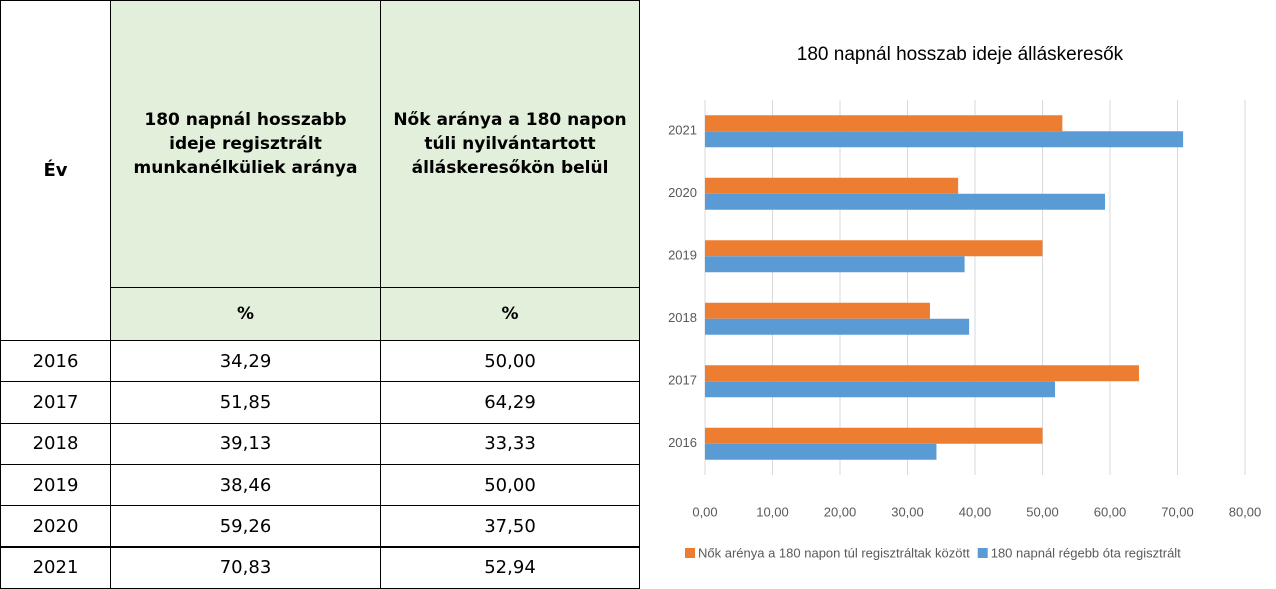 The width and height of the screenshot is (1276, 589). I want to click on x-tick-label: 30,00, so click(907, 511).